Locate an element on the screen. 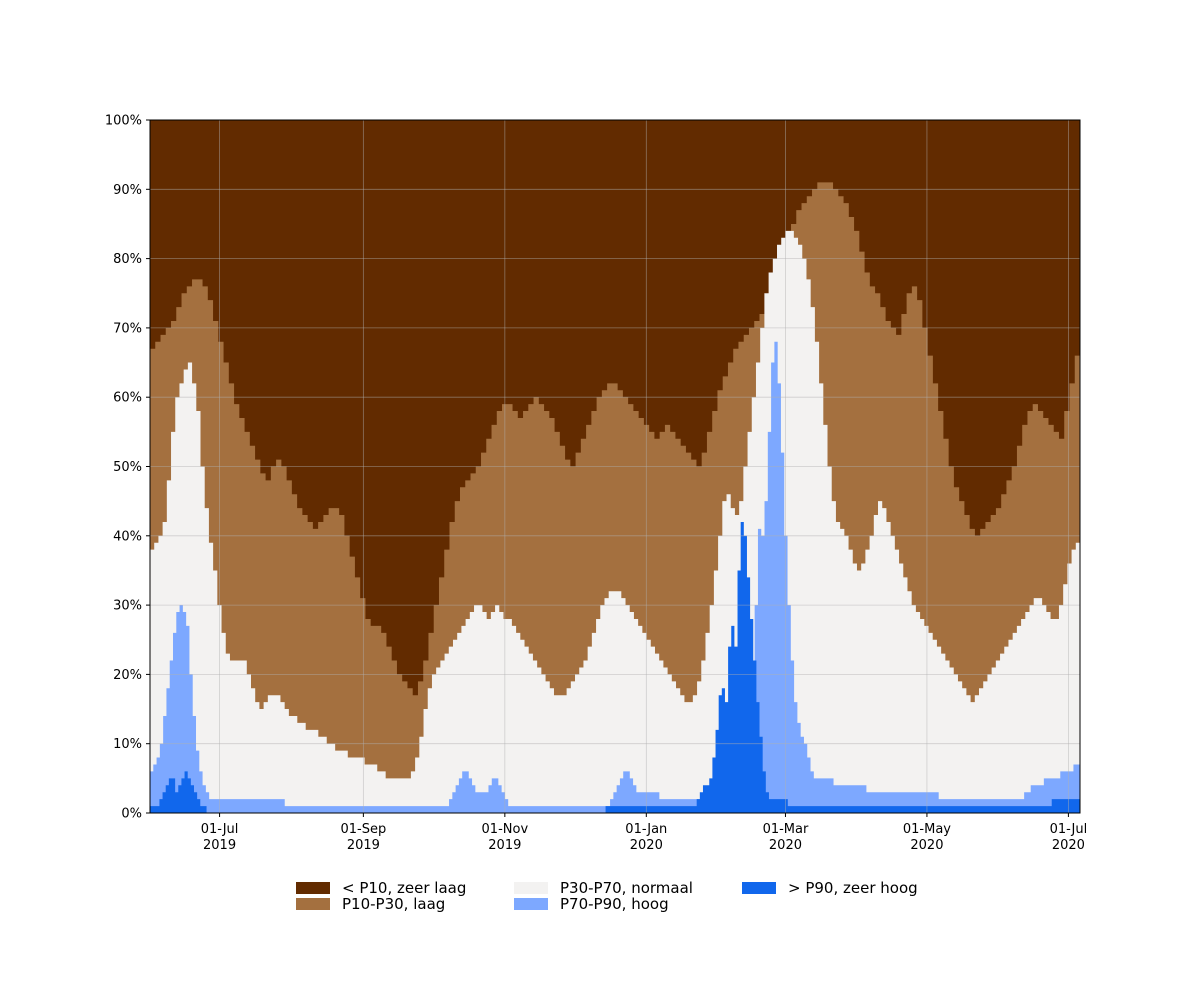 The image size is (1200, 1000). legend-item-laag: P10-P30, laag is located at coordinates (371, 904).